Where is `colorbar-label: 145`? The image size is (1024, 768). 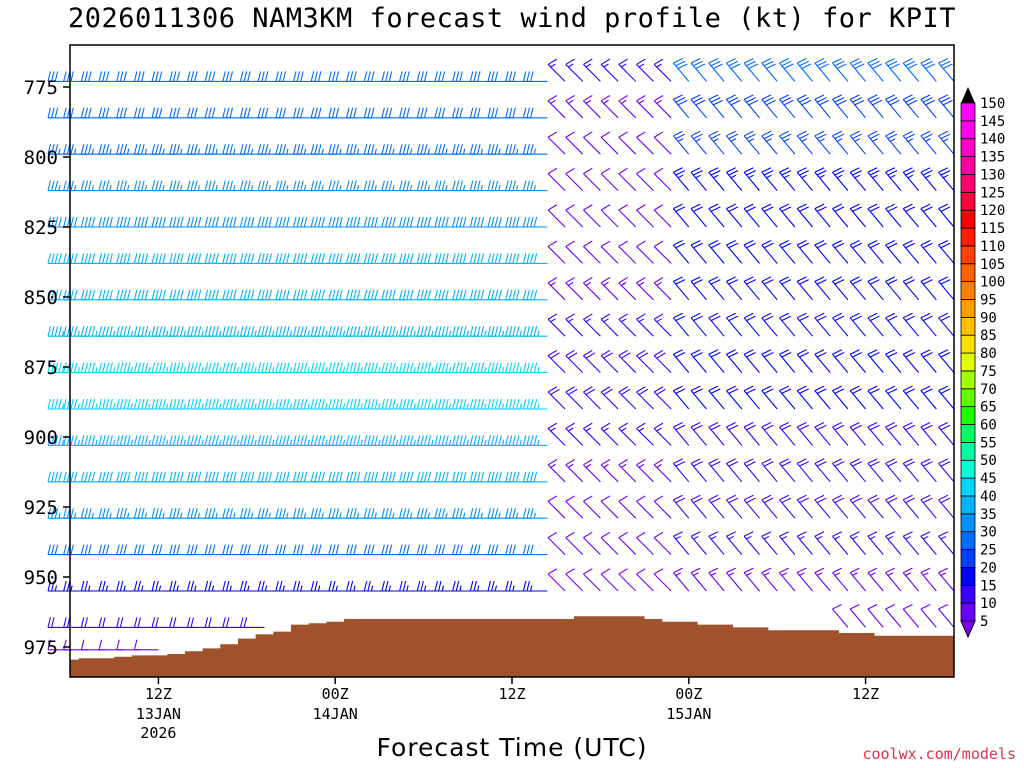 colorbar-label: 145 is located at coordinates (992, 122).